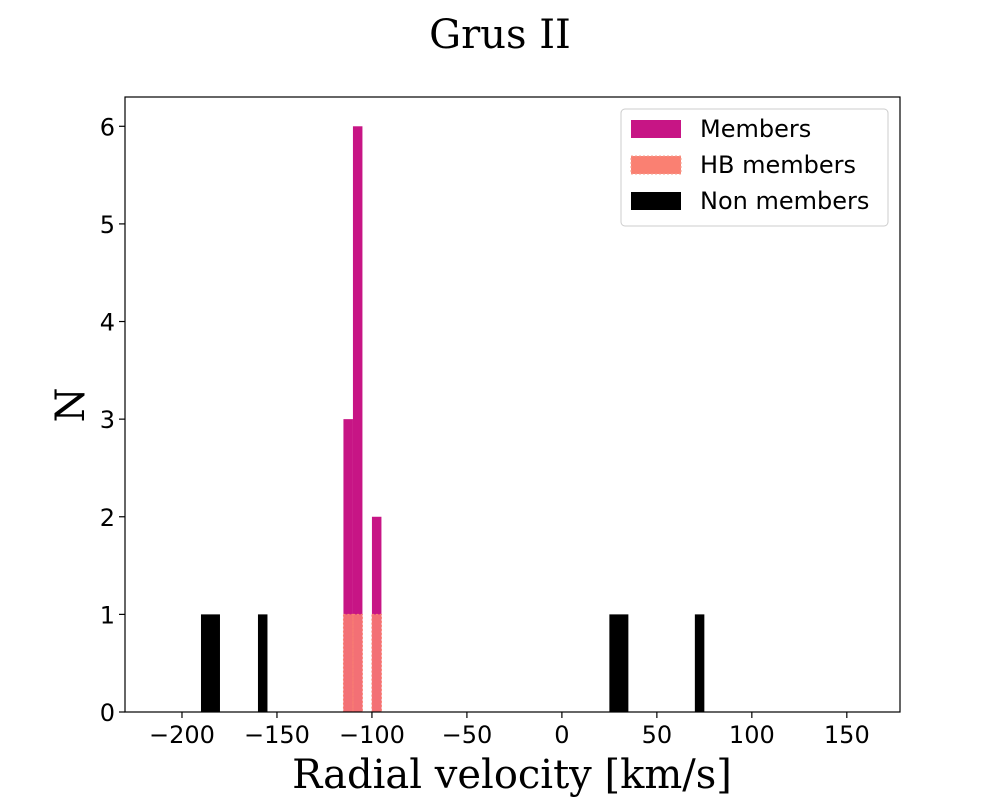 This screenshot has height=800, width=1000. I want to click on y-tick-label-0: 0, so click(107, 713).